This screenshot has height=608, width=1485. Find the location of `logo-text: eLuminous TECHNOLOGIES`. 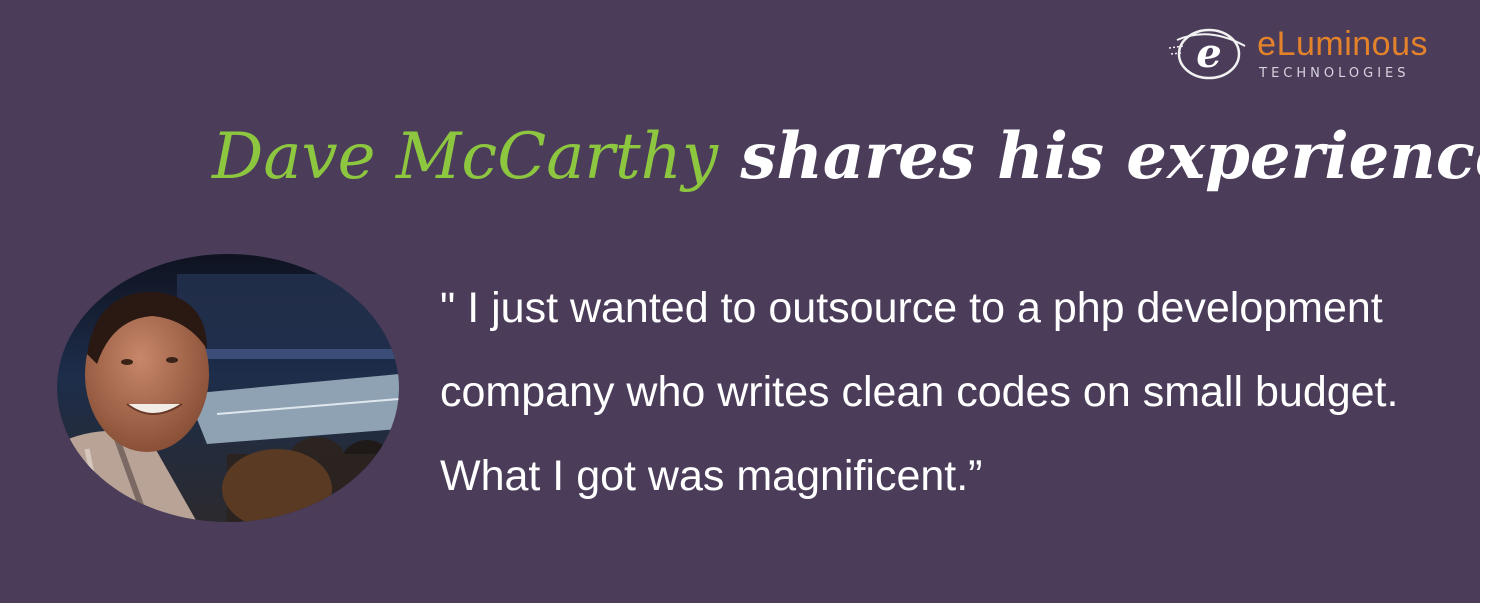

logo-text: eLuminous TECHNOLOGIES is located at coordinates (1342, 53).